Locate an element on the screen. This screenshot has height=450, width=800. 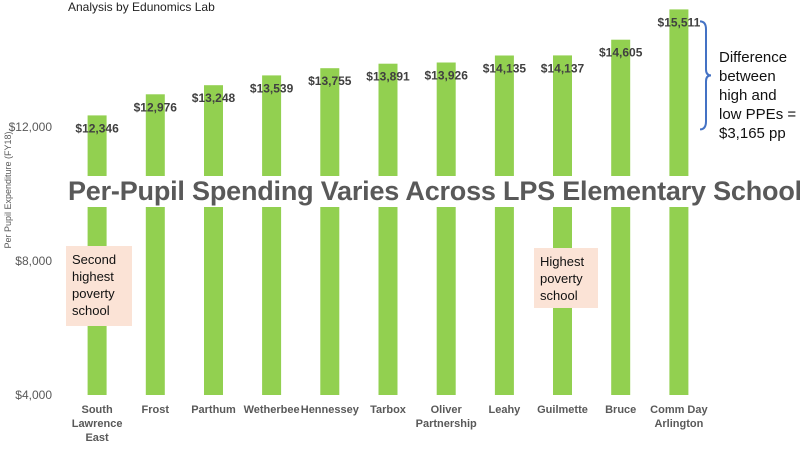
bar-value-label: $13,891 is located at coordinates (388, 77).